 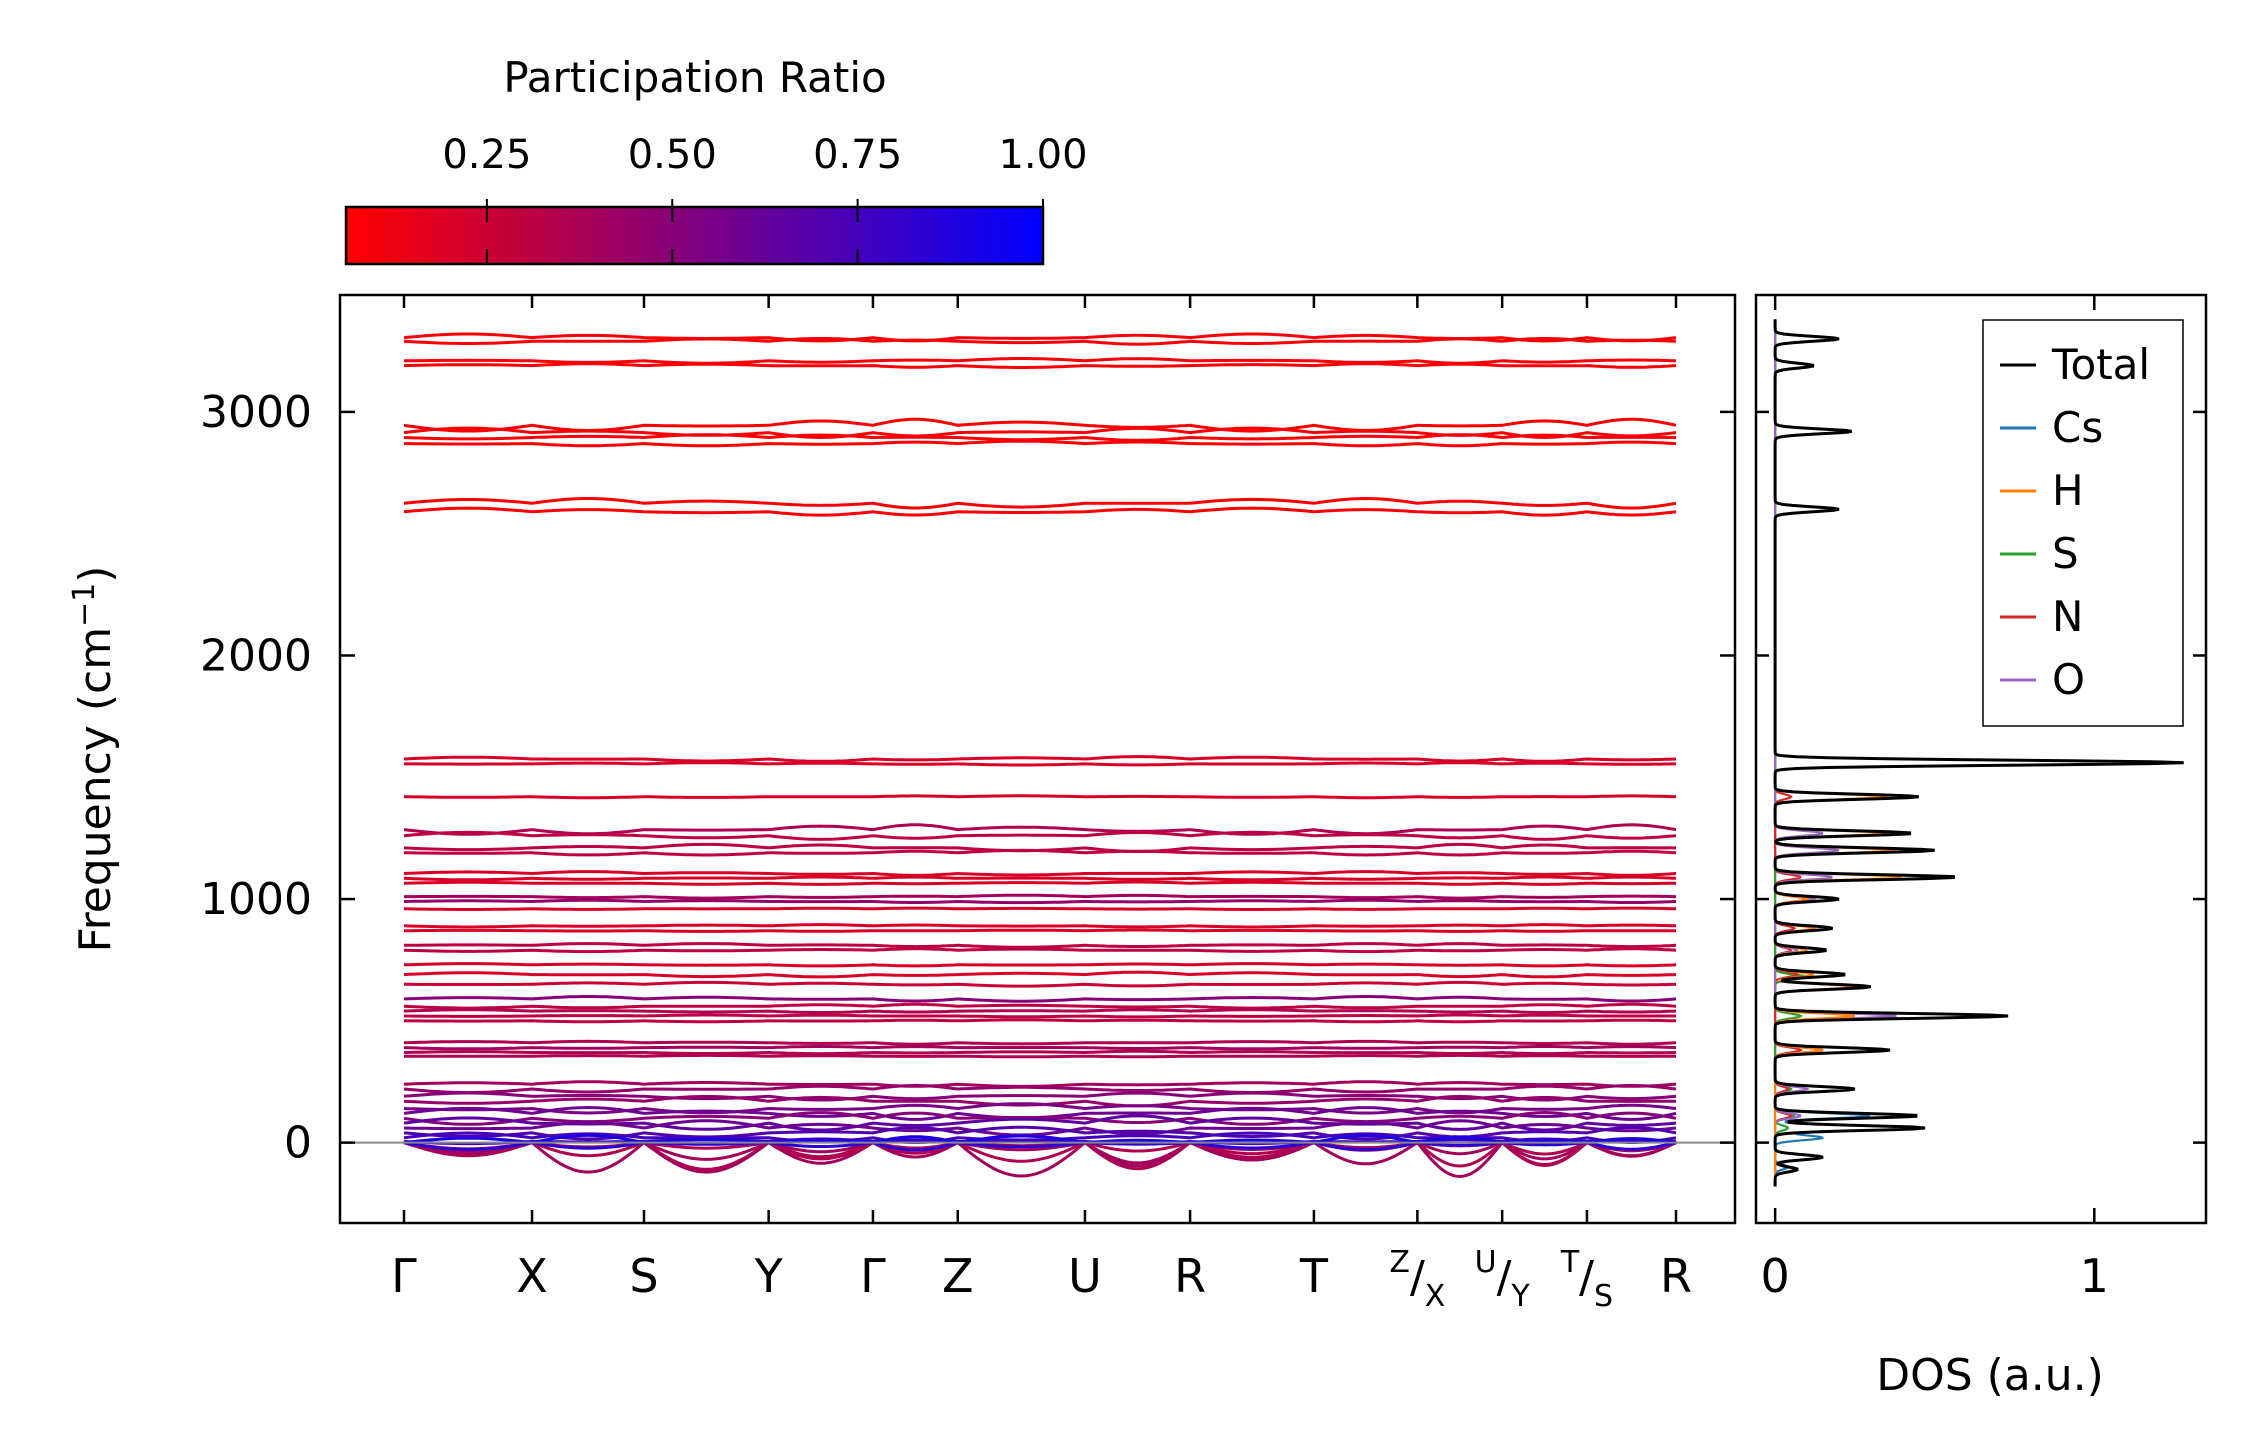 I want to click on colorbar-tick-label: 0.50, so click(x=672, y=155).